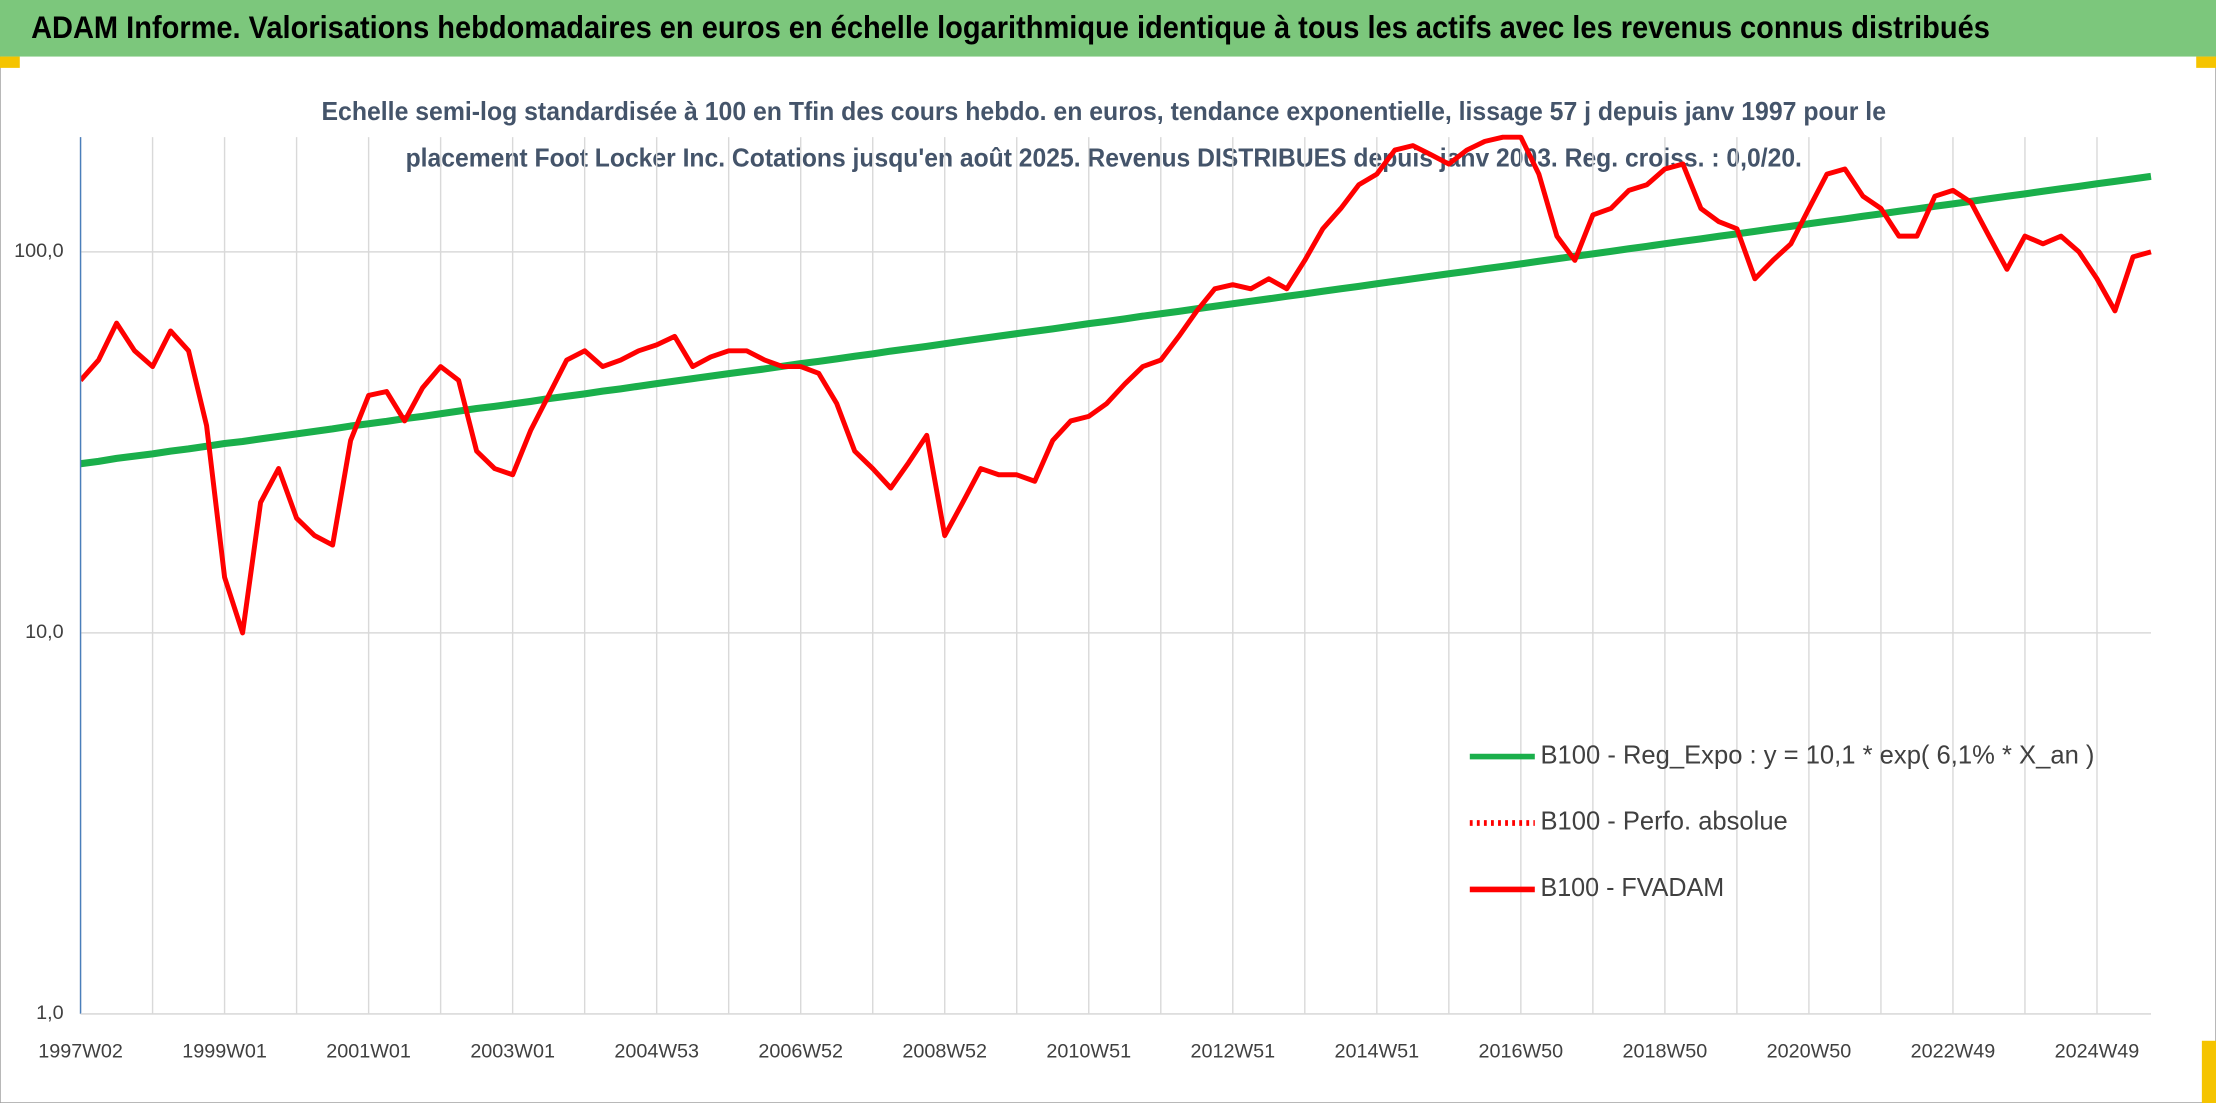 Image resolution: width=2216 pixels, height=1103 pixels. What do you see at coordinates (512, 1051) in the screenshot?
I see `x-tick-label: 2003W01` at bounding box center [512, 1051].